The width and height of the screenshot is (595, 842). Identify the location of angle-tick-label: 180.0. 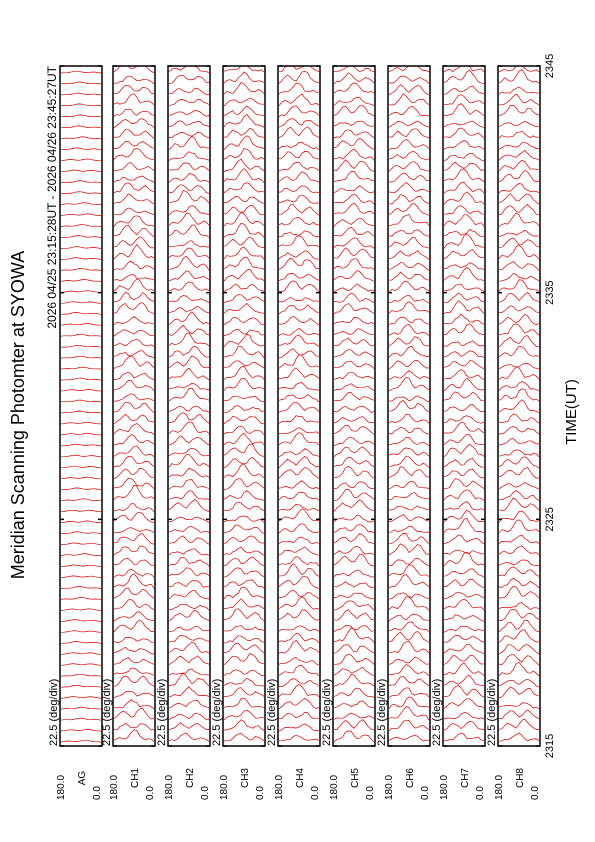
(444, 787).